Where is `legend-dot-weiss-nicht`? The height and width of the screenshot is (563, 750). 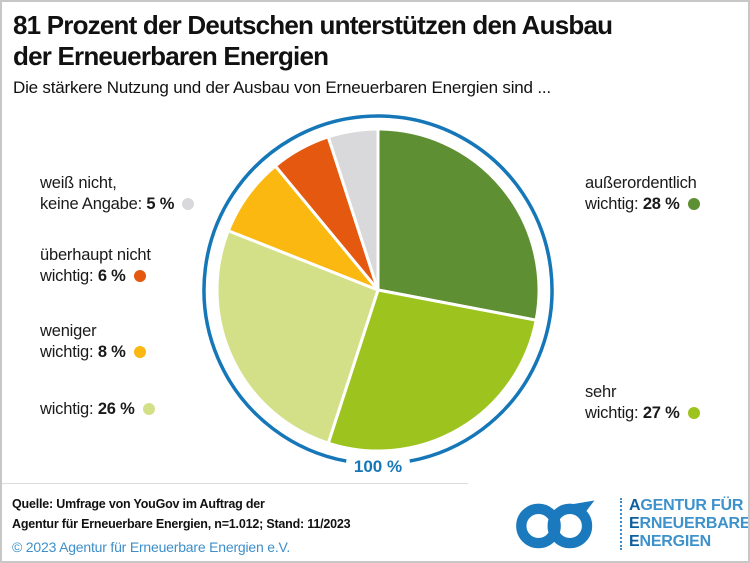 legend-dot-weiss-nicht is located at coordinates (188, 204).